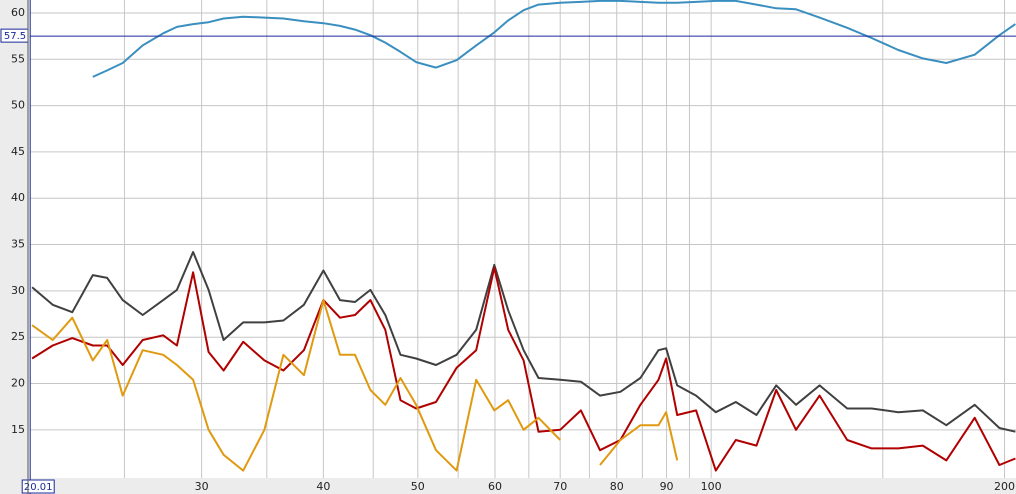  Describe the element at coordinates (711, 486) in the screenshot. I see `x-tick-label: 100` at that location.